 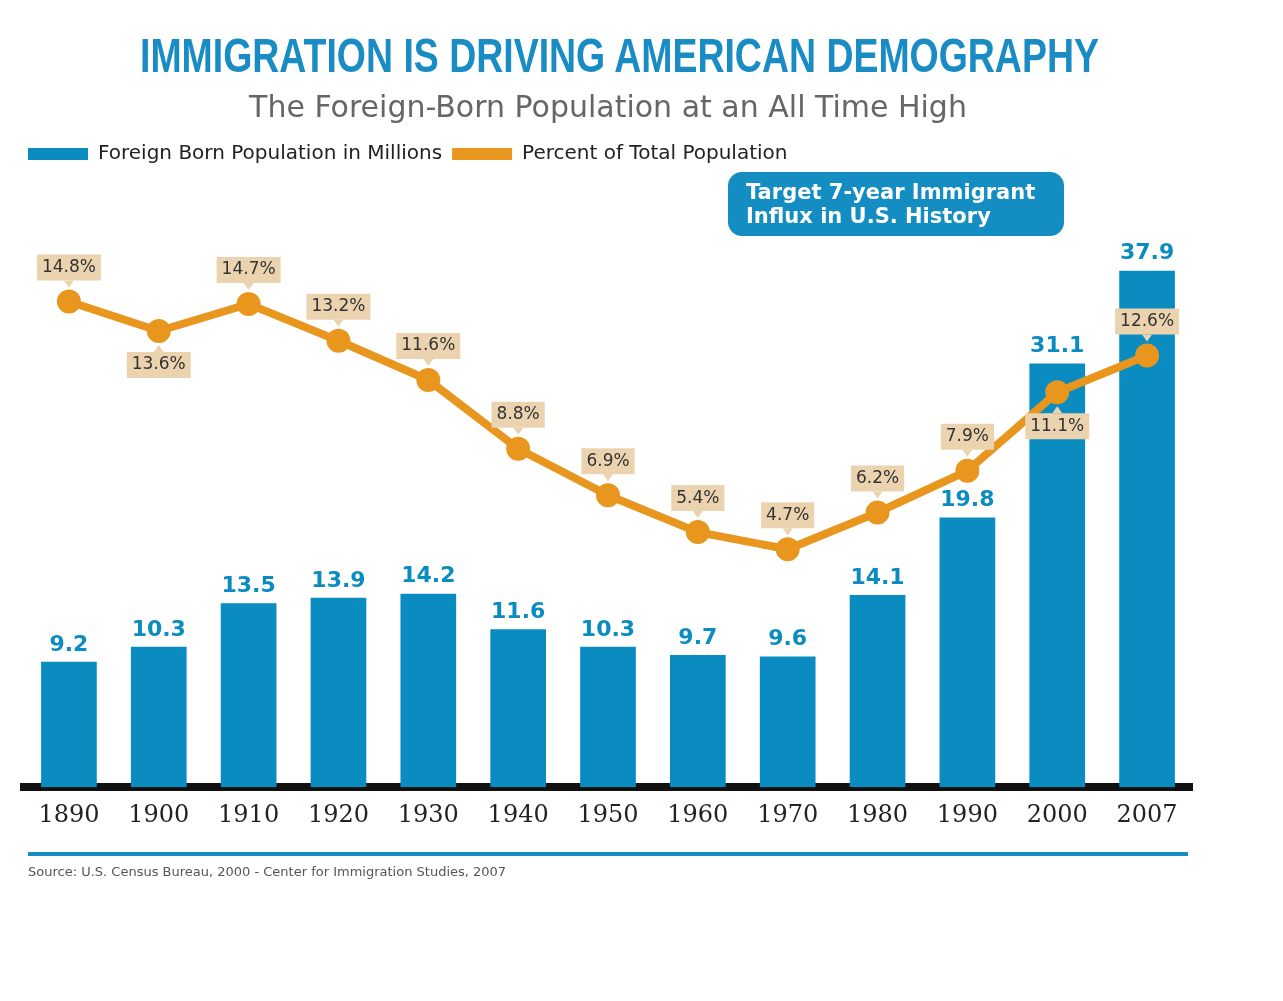 What do you see at coordinates (608, 106) in the screenshot?
I see `chart-subtitle: The Foreign-Born Population at an All Time High` at bounding box center [608, 106].